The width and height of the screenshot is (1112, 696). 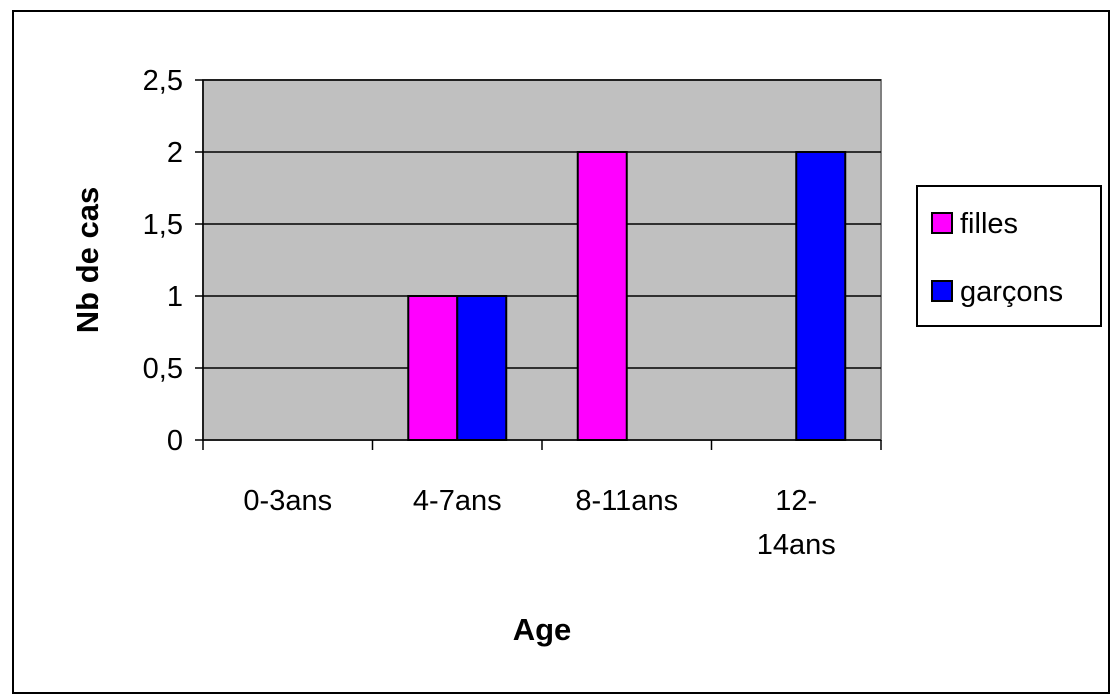 I want to click on bar-filles-8-11ans, so click(x=602, y=296).